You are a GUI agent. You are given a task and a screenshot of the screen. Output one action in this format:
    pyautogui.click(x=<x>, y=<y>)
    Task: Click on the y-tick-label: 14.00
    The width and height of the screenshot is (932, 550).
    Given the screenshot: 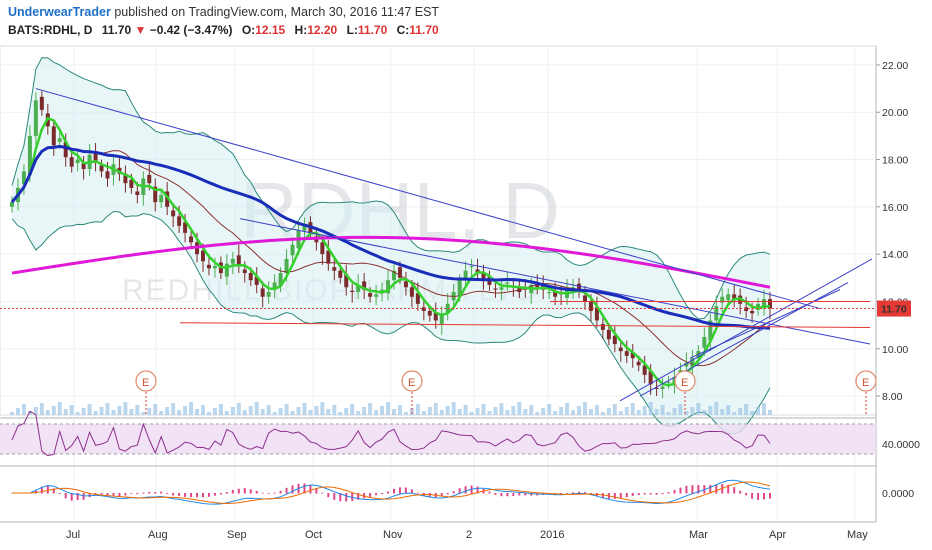 What is the action you would take?
    pyautogui.click(x=895, y=255)
    